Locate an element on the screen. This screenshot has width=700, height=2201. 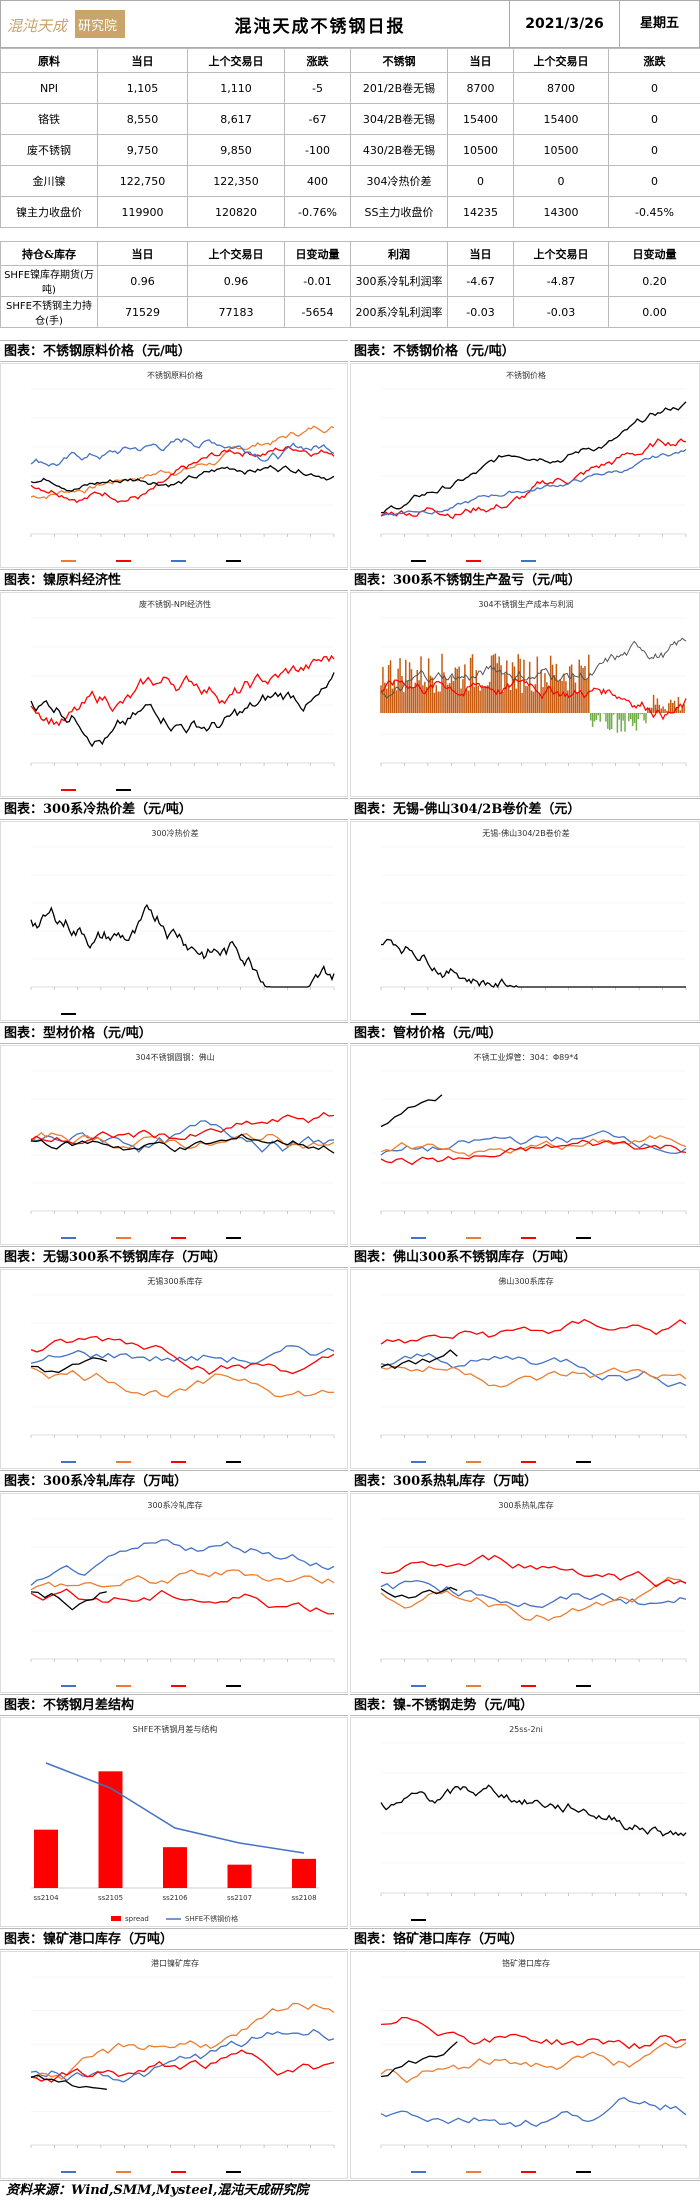
section-title: 图表：300系不锈钢生产盈亏（元/吨） is located at coordinates (525, 580).